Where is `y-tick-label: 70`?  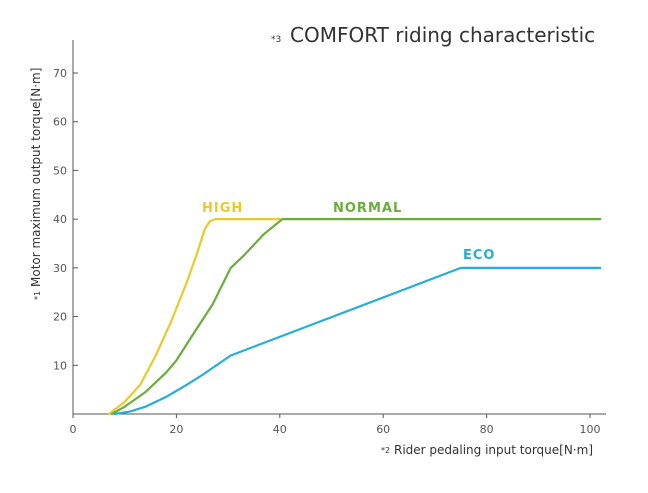
y-tick-label: 70 is located at coordinates (60, 73).